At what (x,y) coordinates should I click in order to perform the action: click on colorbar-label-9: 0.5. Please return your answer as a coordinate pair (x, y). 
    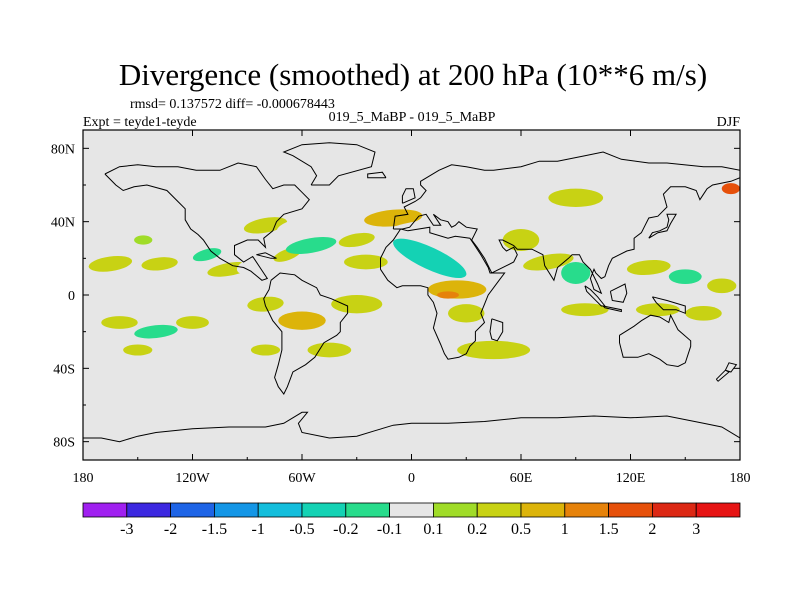
    Looking at the image, I should click on (521, 529).